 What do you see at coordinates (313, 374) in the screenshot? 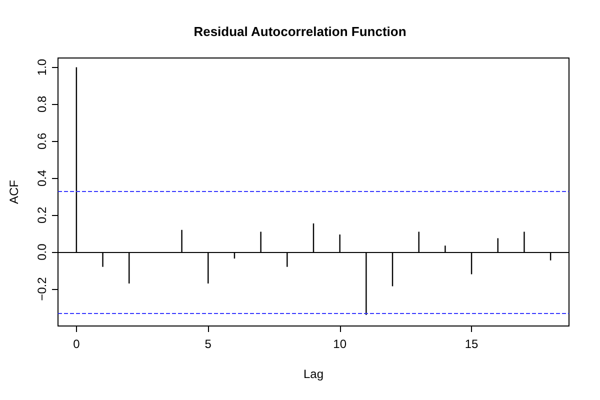
I see `x-axis-title: Lag` at bounding box center [313, 374].